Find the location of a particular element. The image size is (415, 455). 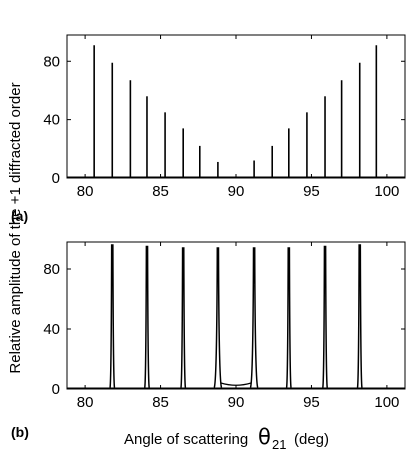

panel-label: (b) is located at coordinates (20, 432).